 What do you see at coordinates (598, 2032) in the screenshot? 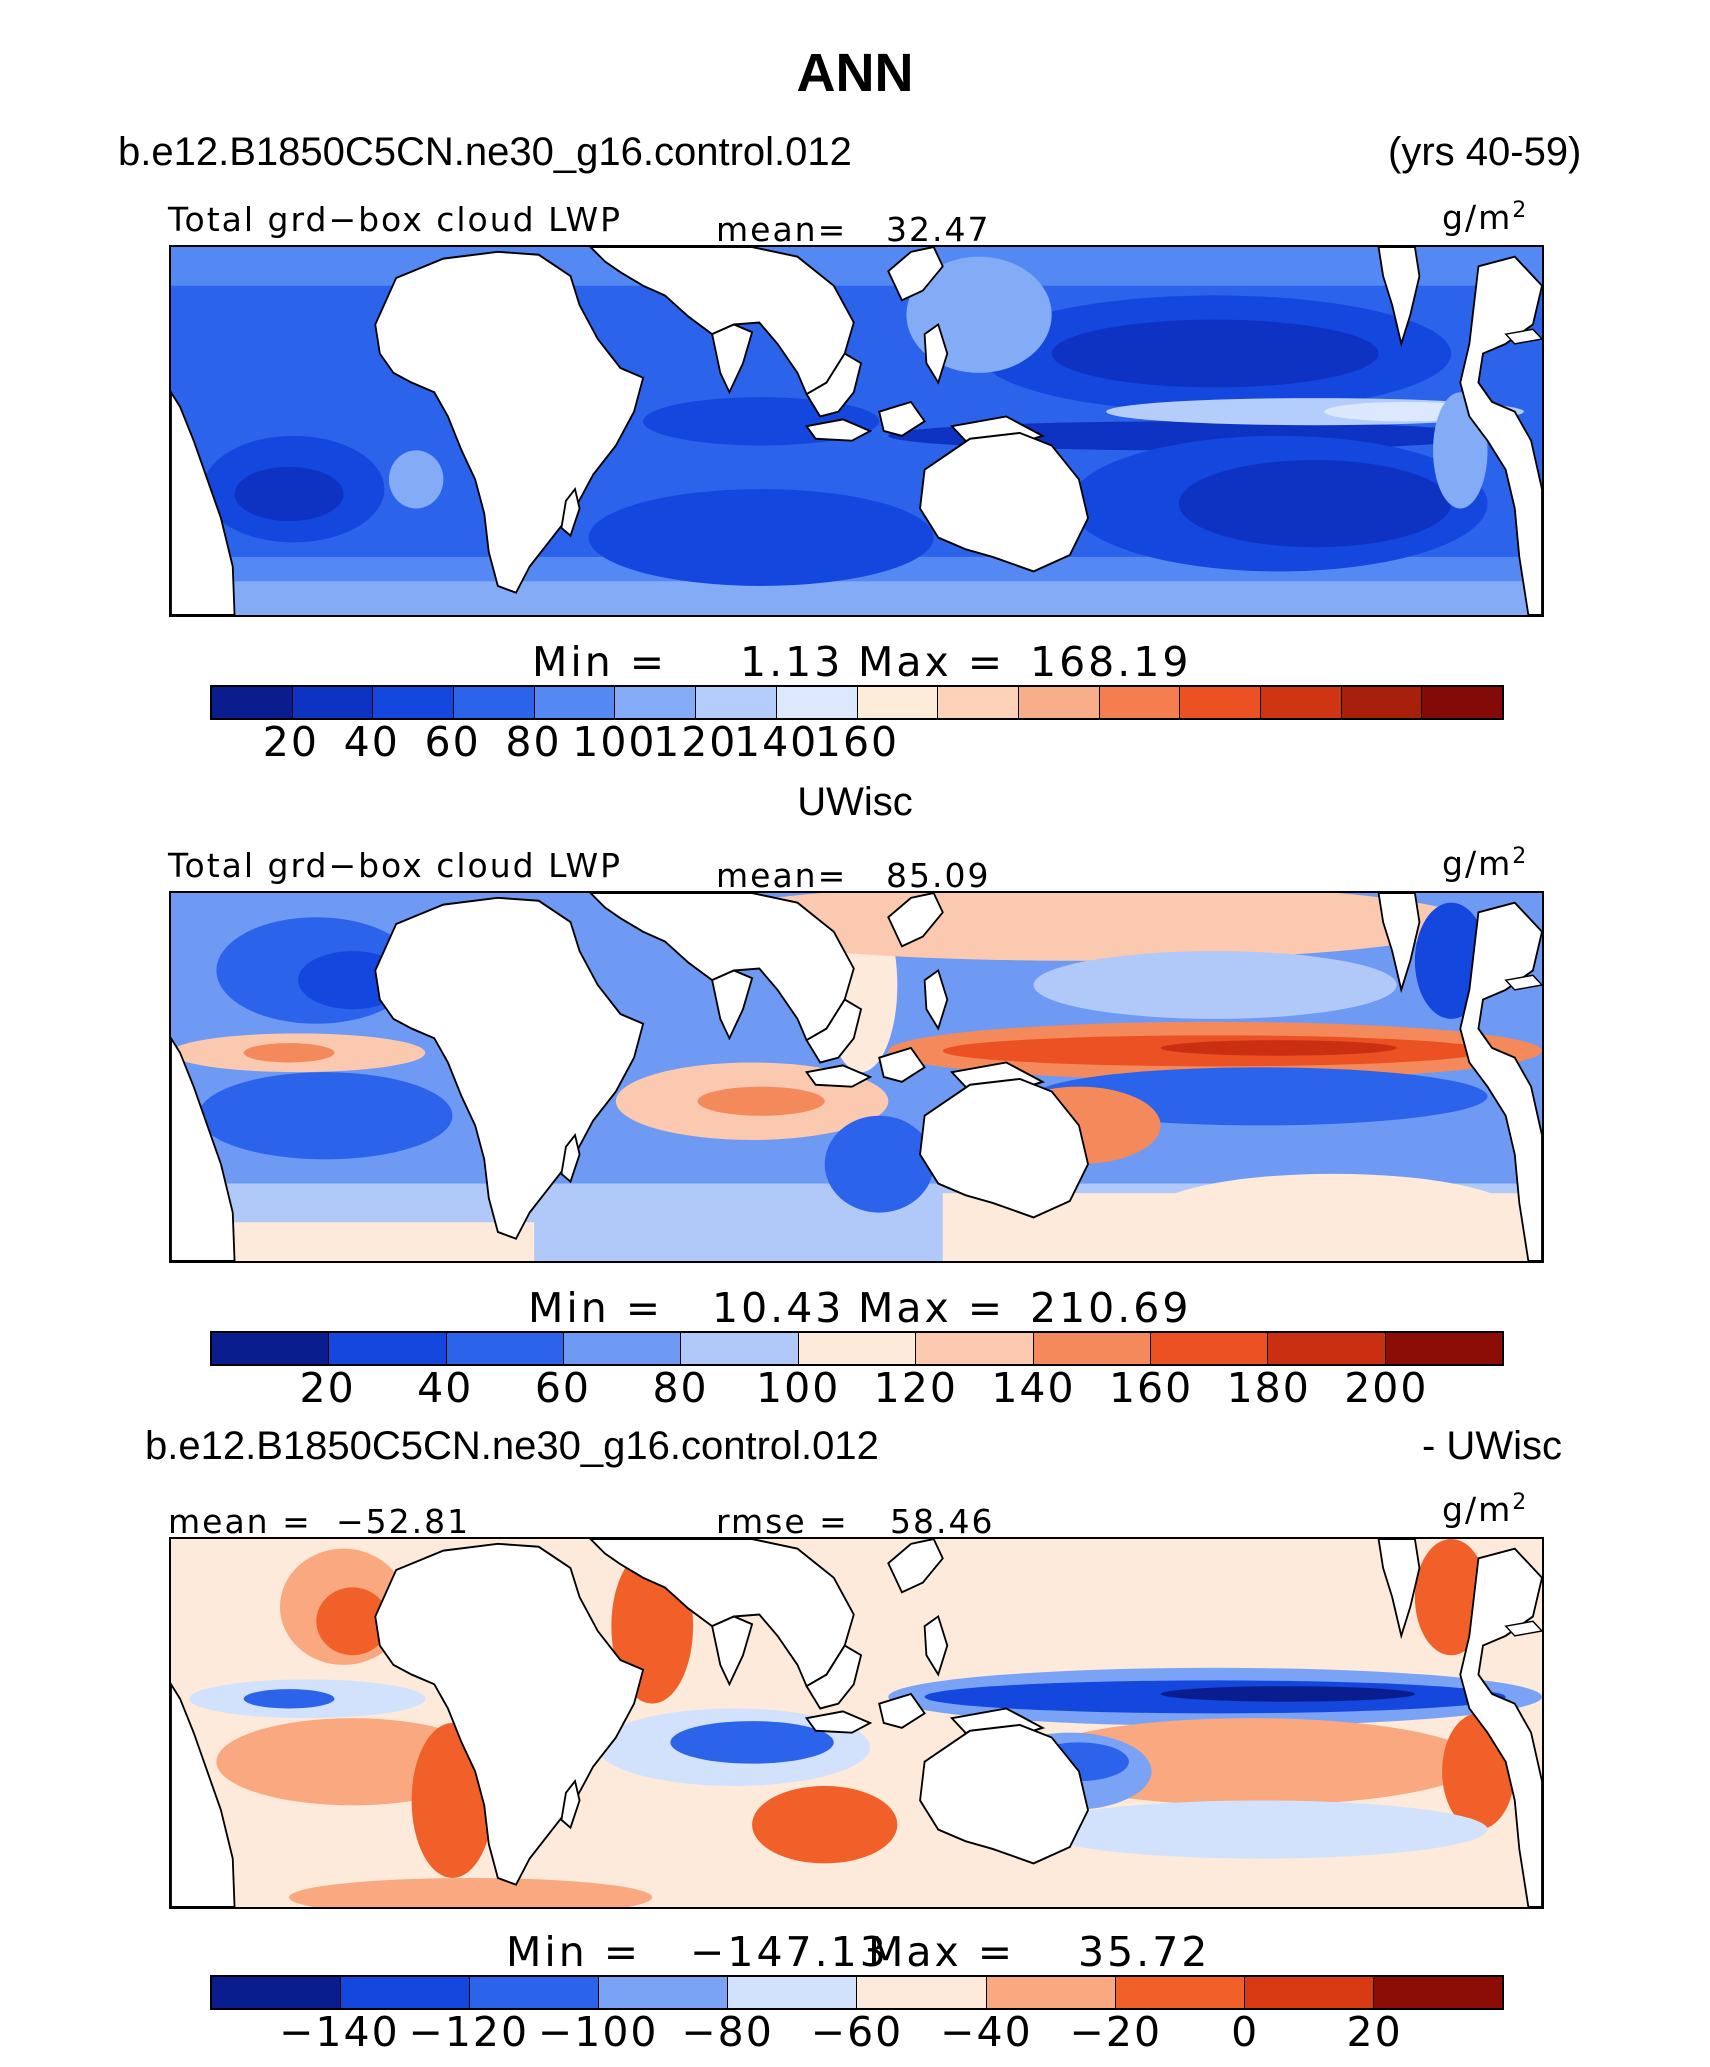
I see `colorbar-tick-label: −100` at bounding box center [598, 2032].